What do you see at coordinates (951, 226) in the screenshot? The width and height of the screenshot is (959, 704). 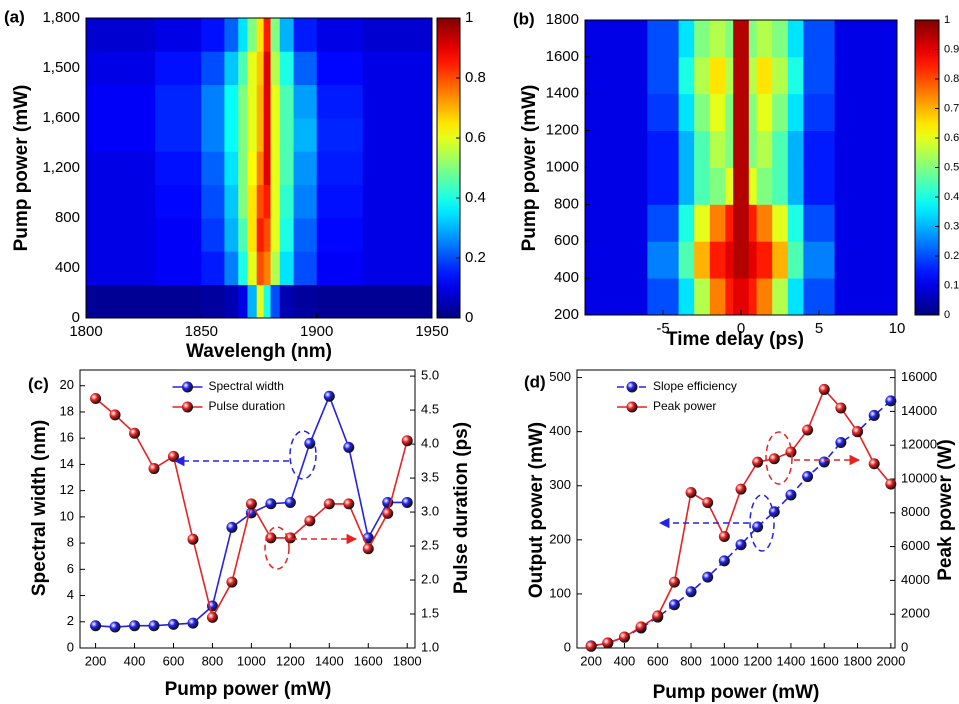 I see `colorbar-tick-label: 0.3` at bounding box center [951, 226].